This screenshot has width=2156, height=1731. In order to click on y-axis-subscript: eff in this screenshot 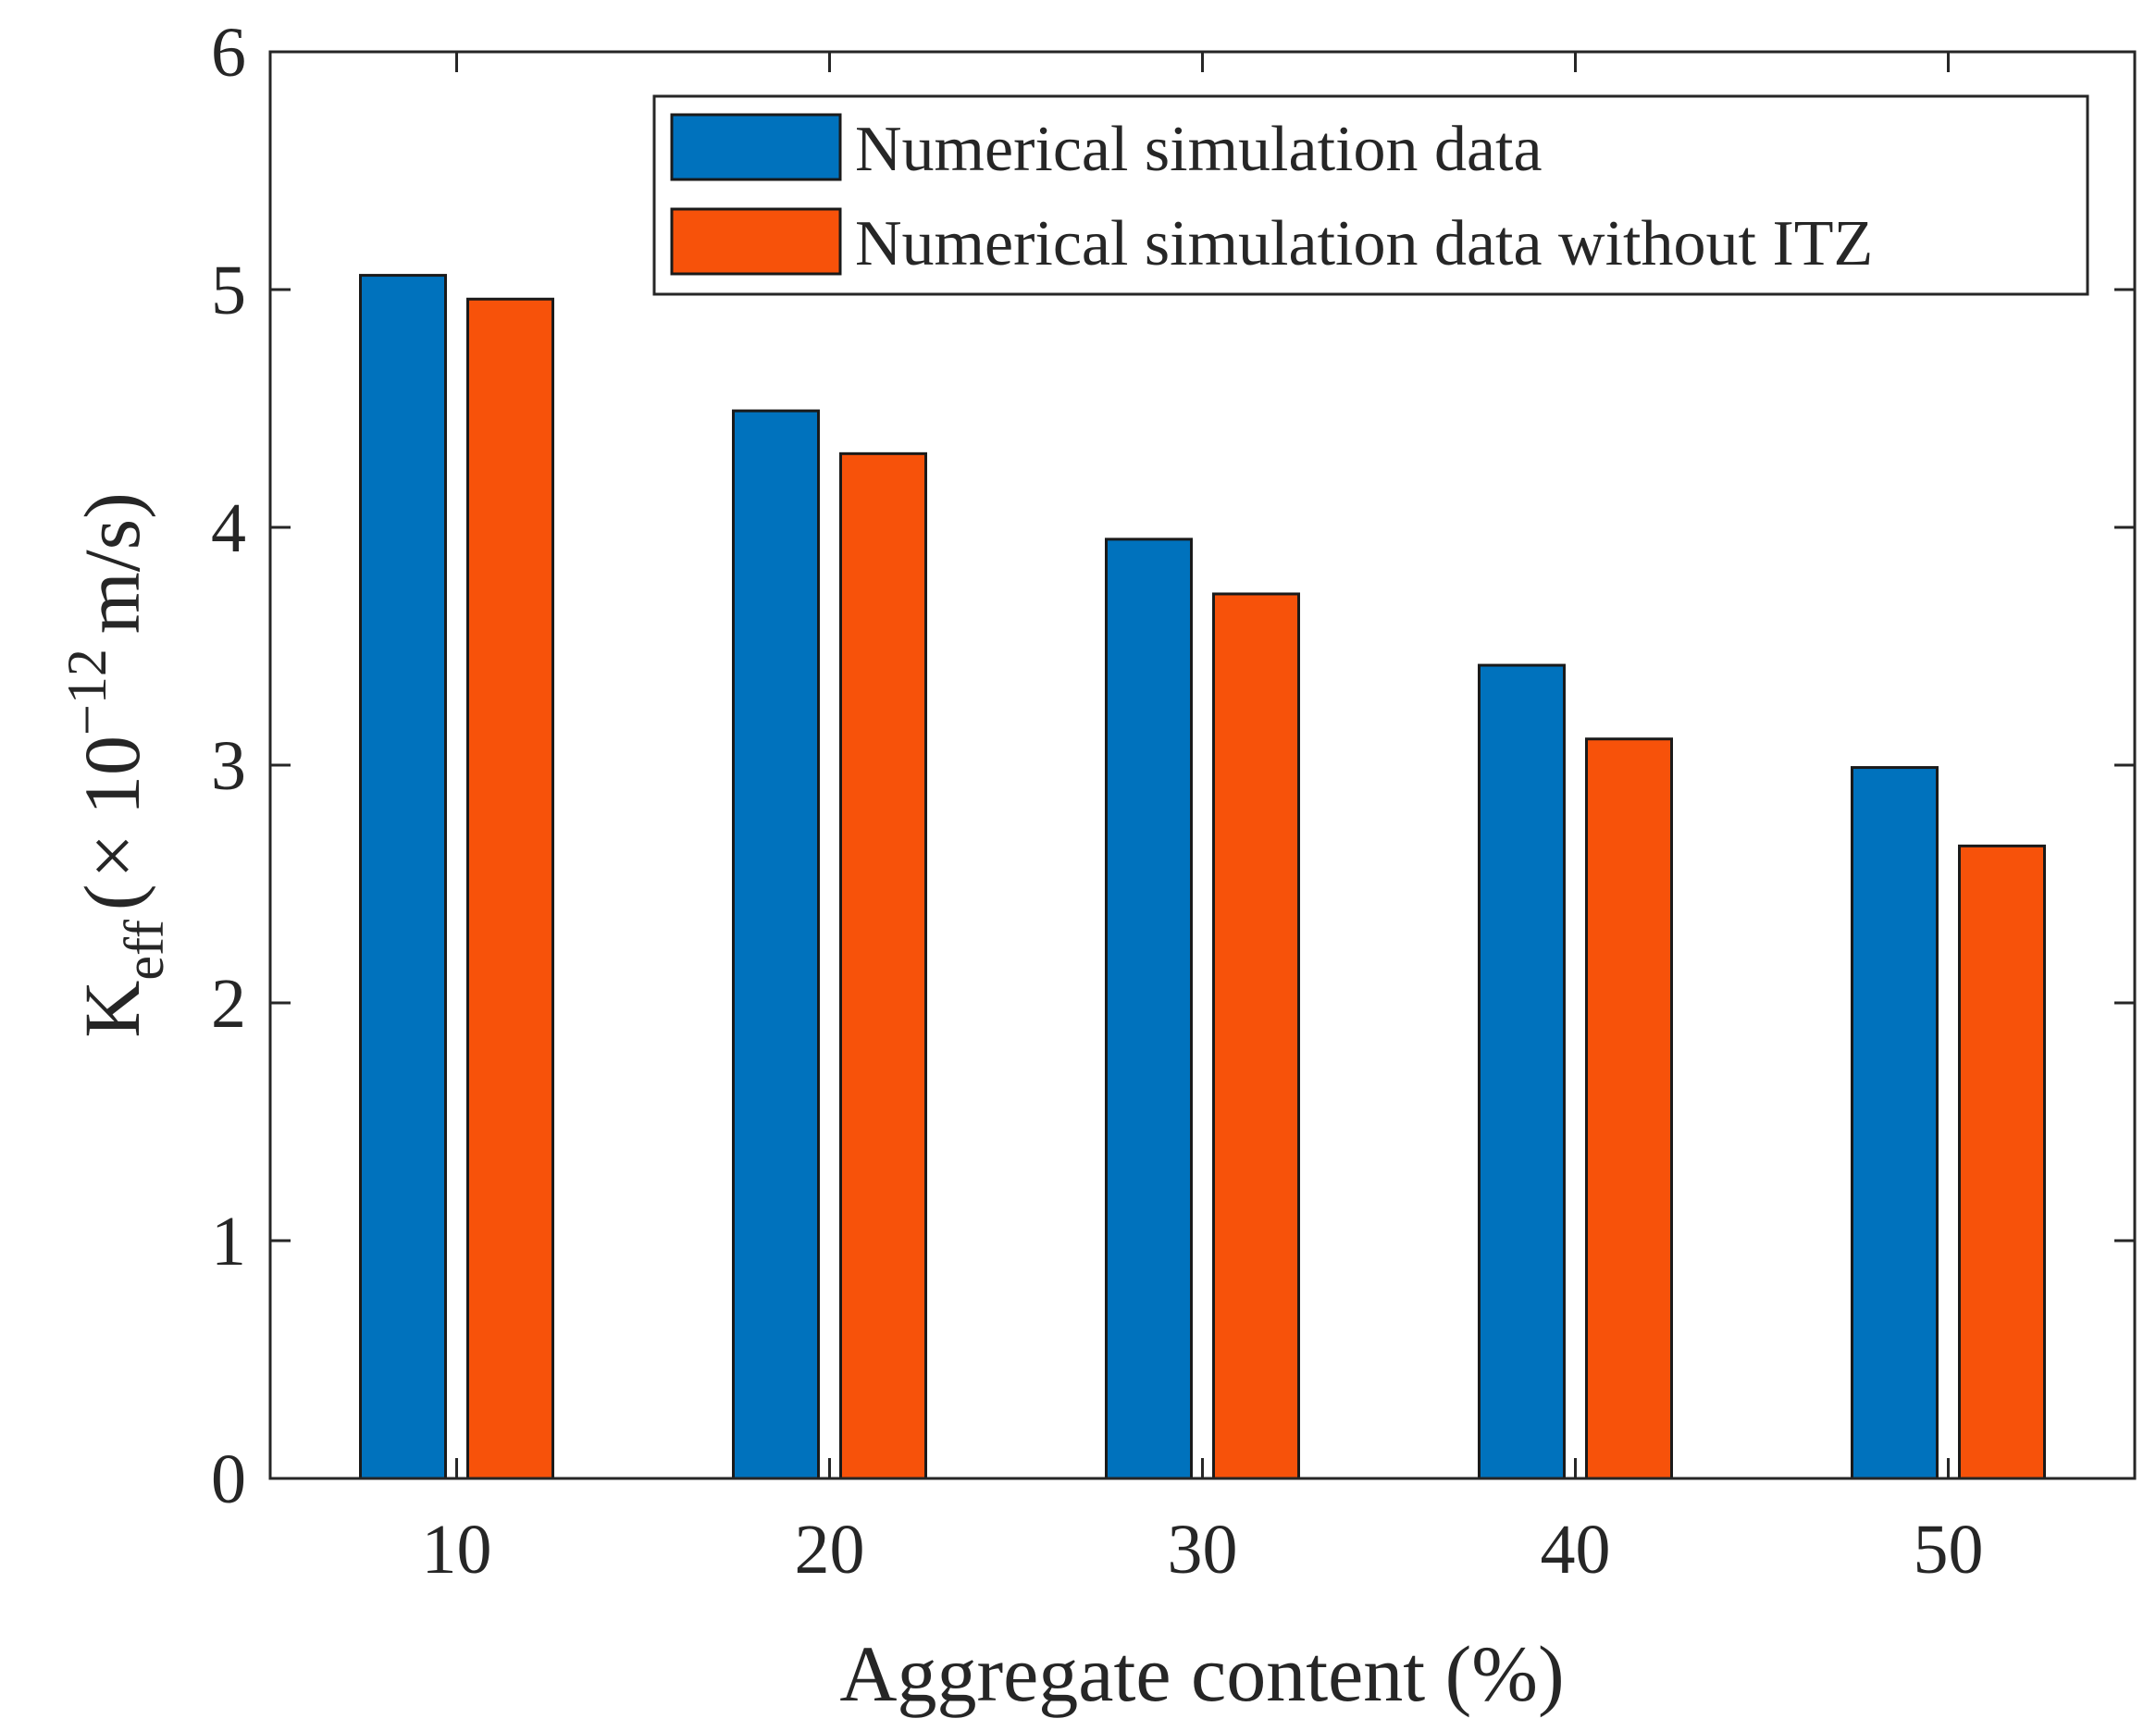, I will do `click(144, 950)`.